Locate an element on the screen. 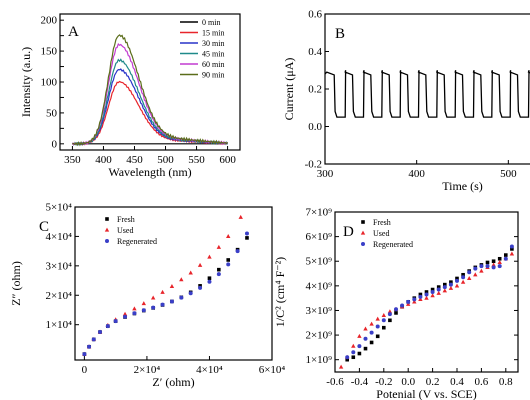 This screenshot has width=530, height=400. x-tick-label: 0 is located at coordinates (85, 370).